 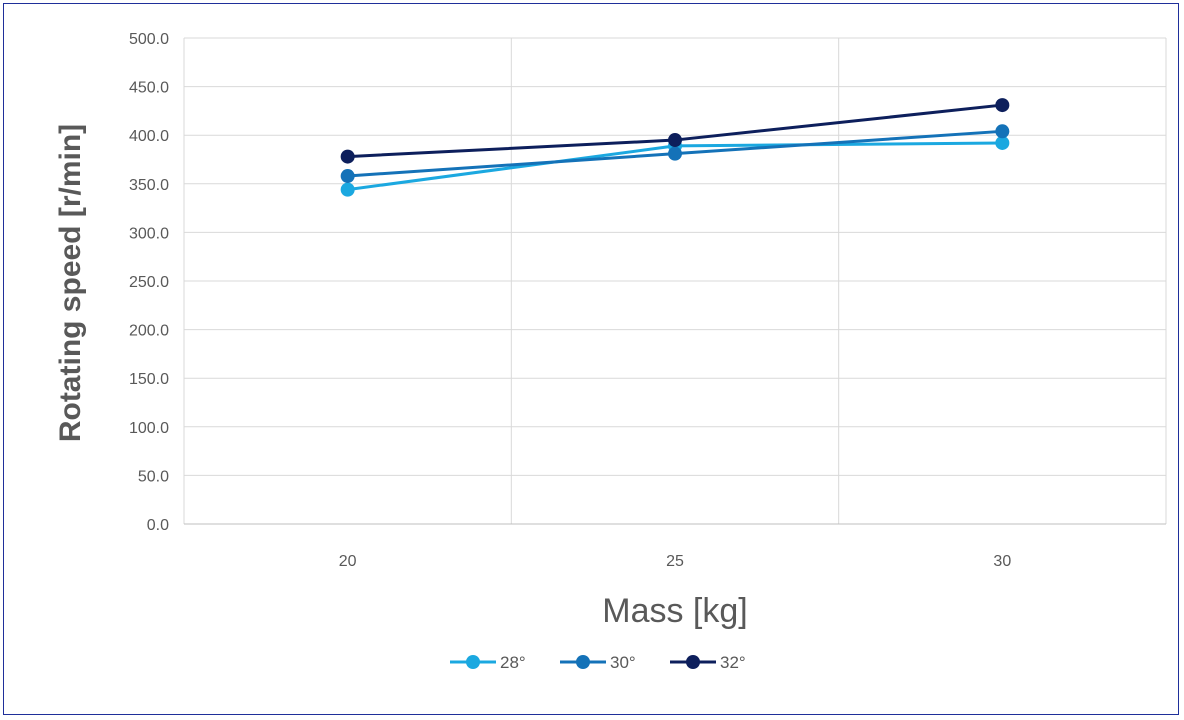 I want to click on legend-label: 28°, so click(x=513, y=662).